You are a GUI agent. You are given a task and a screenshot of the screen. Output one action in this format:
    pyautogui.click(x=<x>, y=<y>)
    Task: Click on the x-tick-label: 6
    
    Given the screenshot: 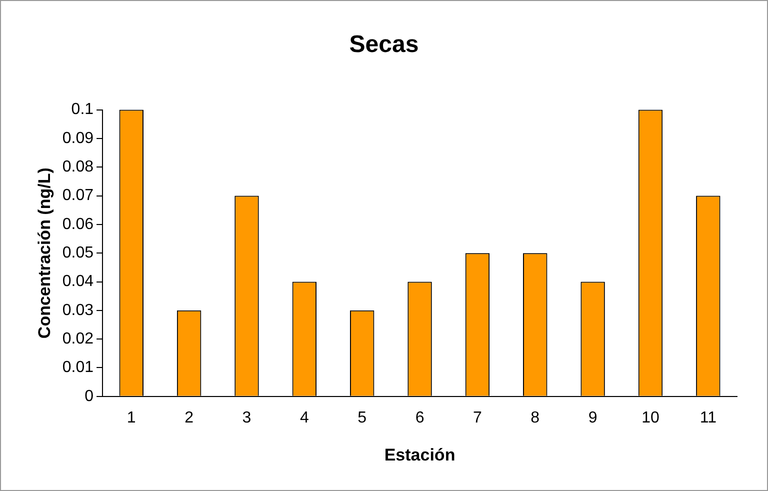 What is the action you would take?
    pyautogui.click(x=419, y=417)
    